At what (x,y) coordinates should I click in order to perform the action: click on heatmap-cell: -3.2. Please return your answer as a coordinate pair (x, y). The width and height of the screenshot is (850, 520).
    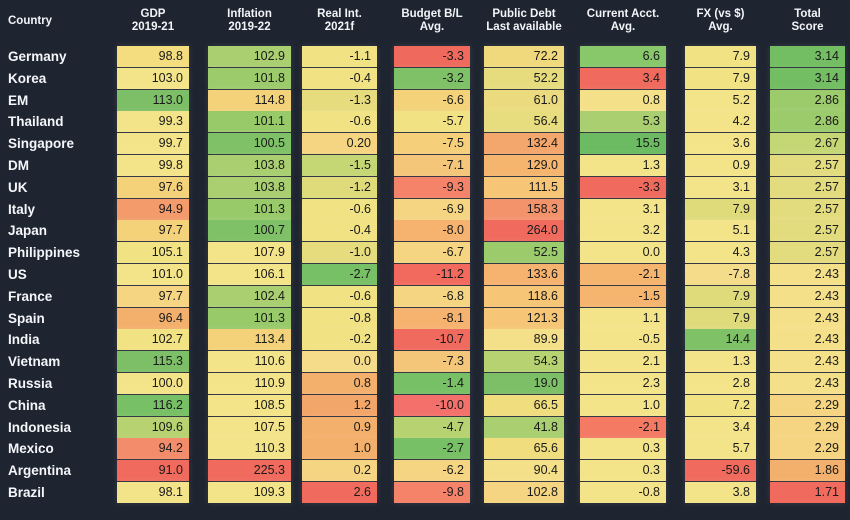
    Looking at the image, I should click on (432, 78).